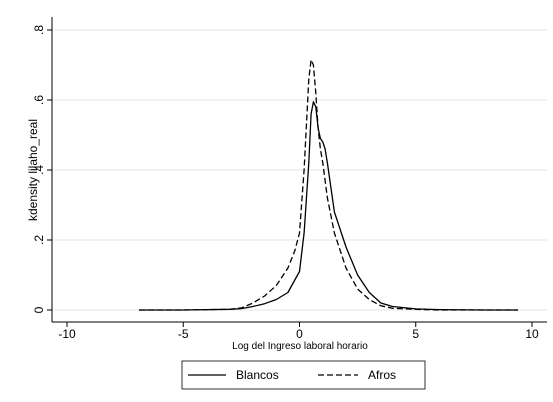 This screenshot has width=553, height=402. I want to click on y-tick-label: 0, so click(39, 309).